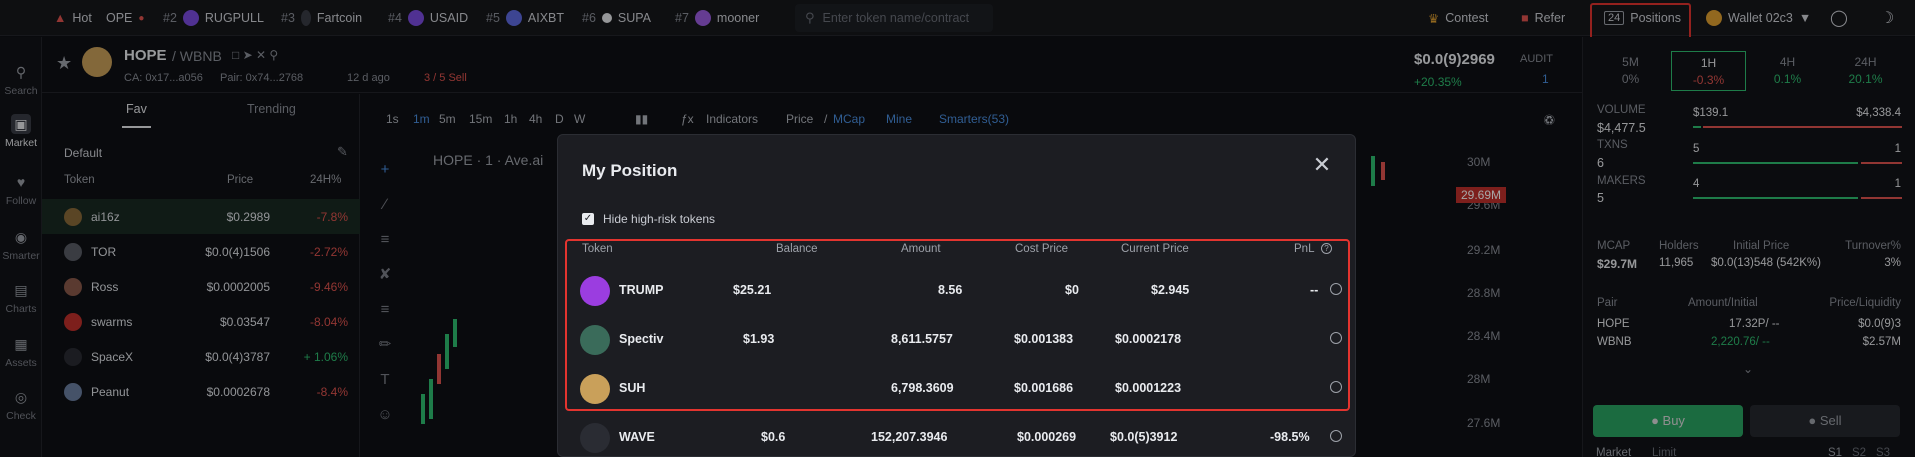 The image size is (1915, 457). I want to click on period-1h: 1H -0.3%, so click(1708, 71).